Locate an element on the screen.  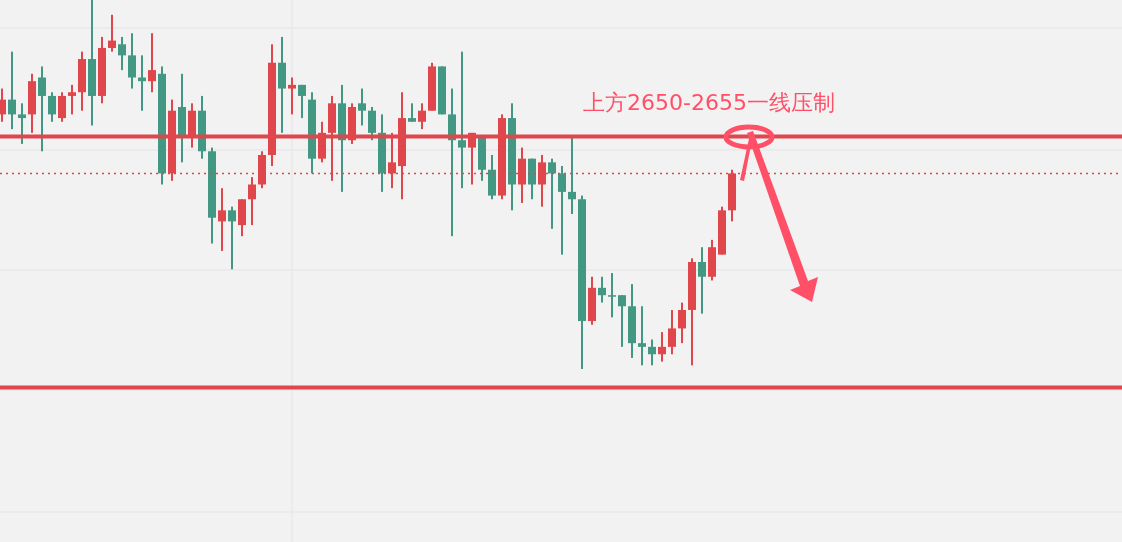
annotation: 上方2650-2655一线压制 is located at coordinates (709, 103).